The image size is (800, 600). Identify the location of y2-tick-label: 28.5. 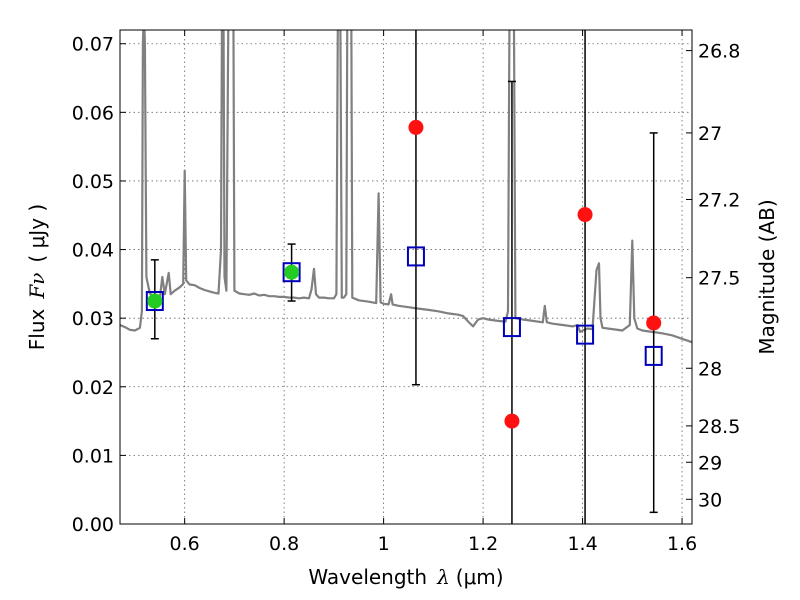
(719, 427).